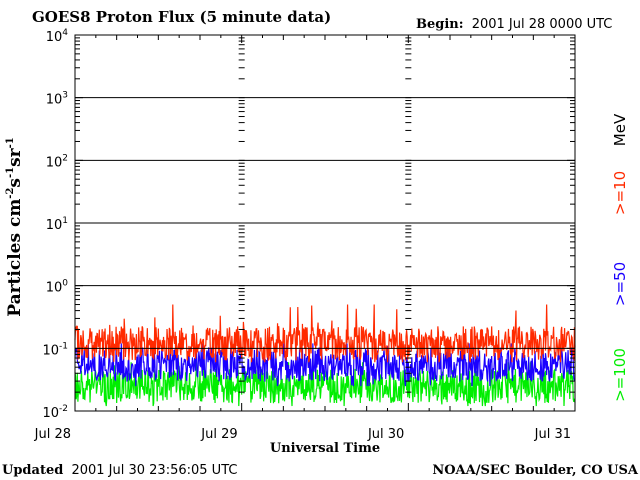 The height and width of the screenshot is (480, 640). I want to click on begin-time: Begin: 2001 Jul 28 0000 UTC, so click(514, 24).